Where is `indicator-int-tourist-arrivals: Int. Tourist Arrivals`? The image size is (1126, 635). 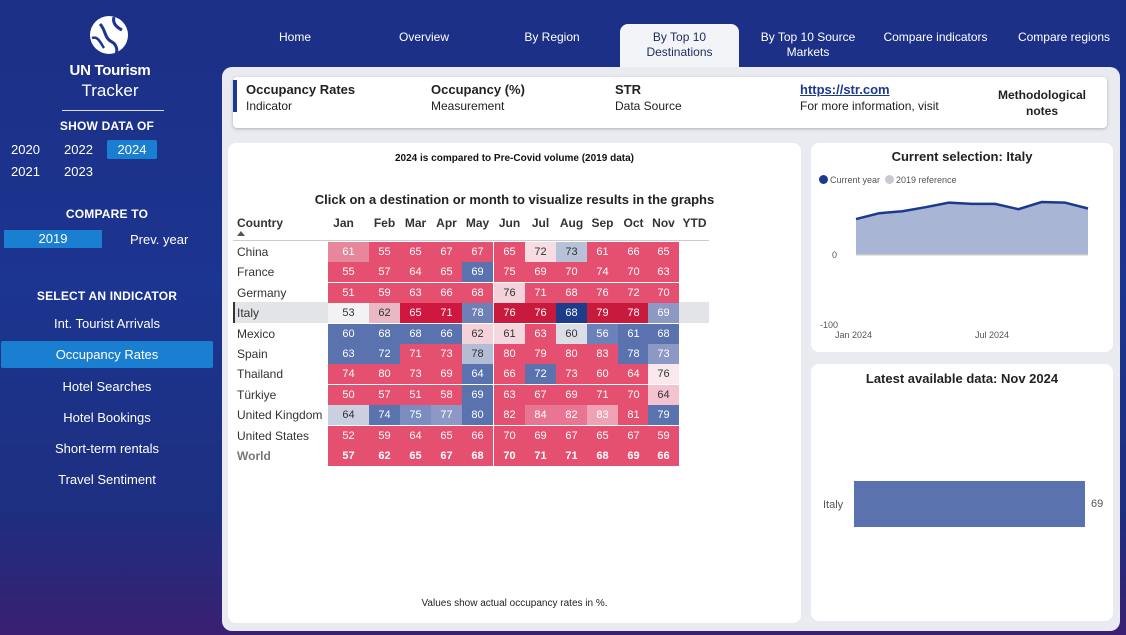 indicator-int-tourist-arrivals: Int. Tourist Arrivals is located at coordinates (107, 323).